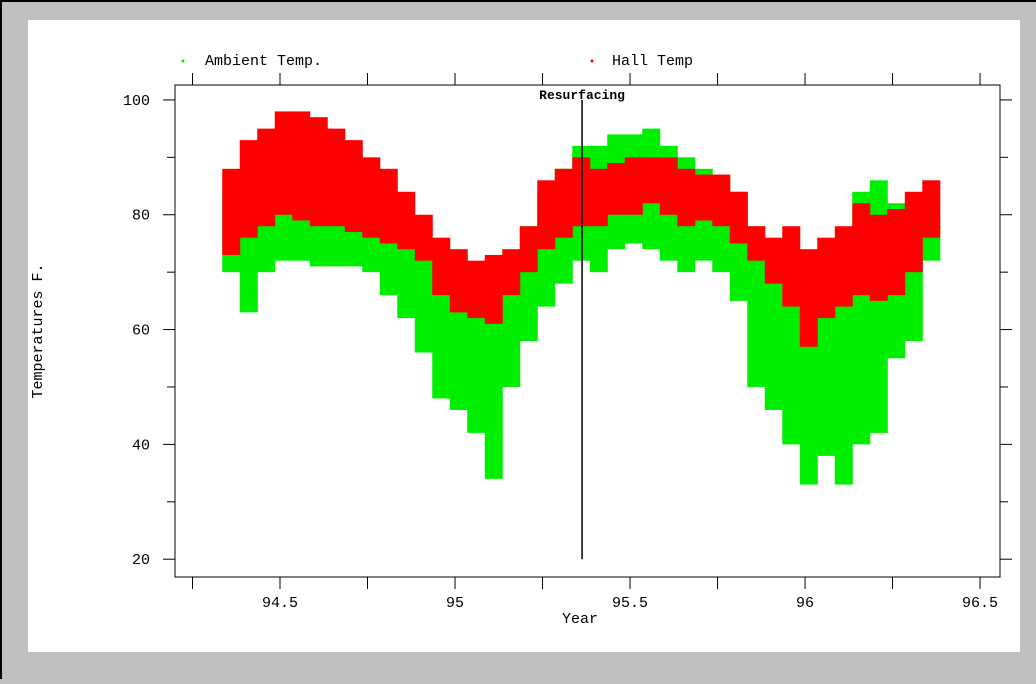 This screenshot has height=684, width=1036. What do you see at coordinates (141, 560) in the screenshot?
I see `y-tick-label: 20` at bounding box center [141, 560].